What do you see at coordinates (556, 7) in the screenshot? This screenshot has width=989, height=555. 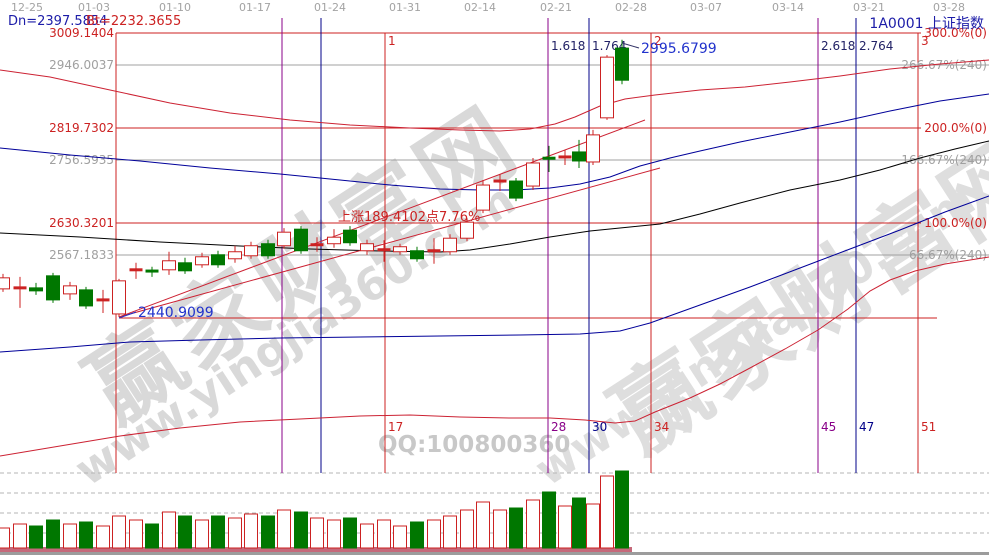 I see `date-label: 02-21` at bounding box center [556, 7].